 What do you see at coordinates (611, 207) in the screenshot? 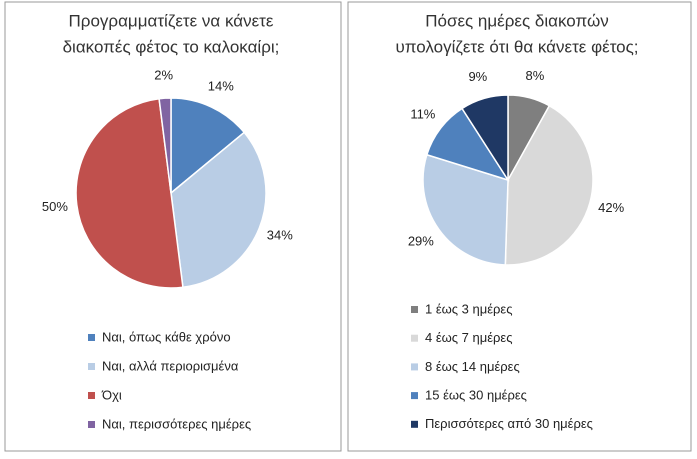
I see `data-label: 42%` at bounding box center [611, 207].